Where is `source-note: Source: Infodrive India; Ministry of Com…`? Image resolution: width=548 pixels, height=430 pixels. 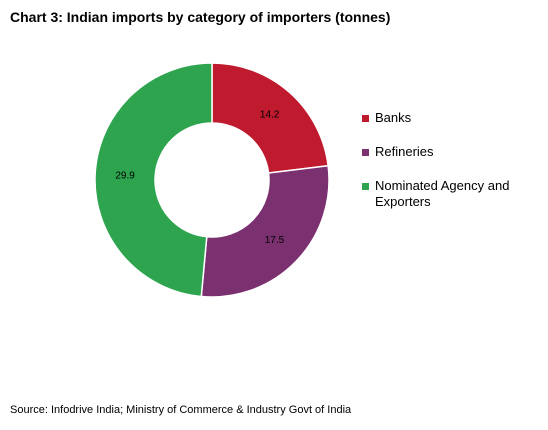
source-note: Source: Infodrive India; Ministry of Com… is located at coordinates (181, 410).